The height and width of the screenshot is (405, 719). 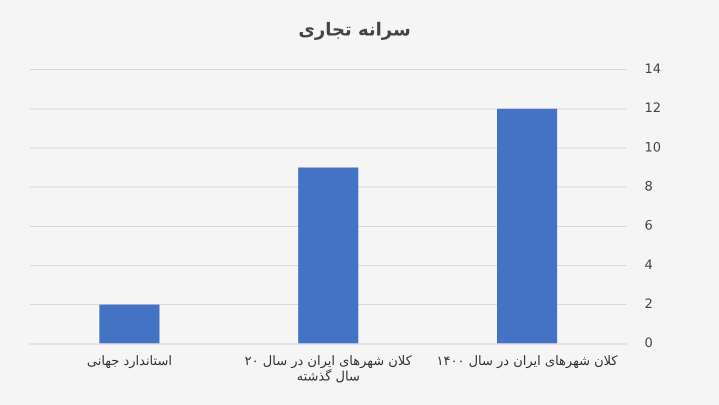 I want to click on y-tick-label: 6, so click(x=648, y=226).